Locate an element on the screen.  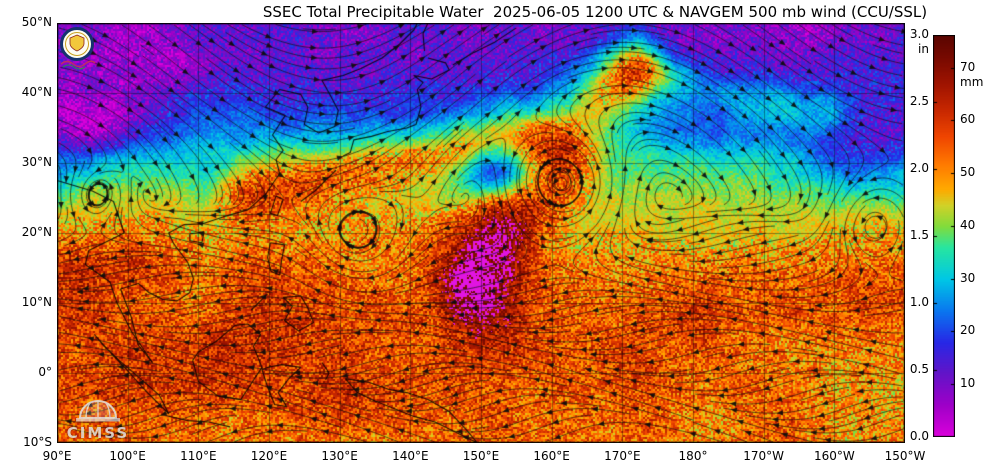
colorbar-tick-in: 3.0 is located at coordinates (919, 34).